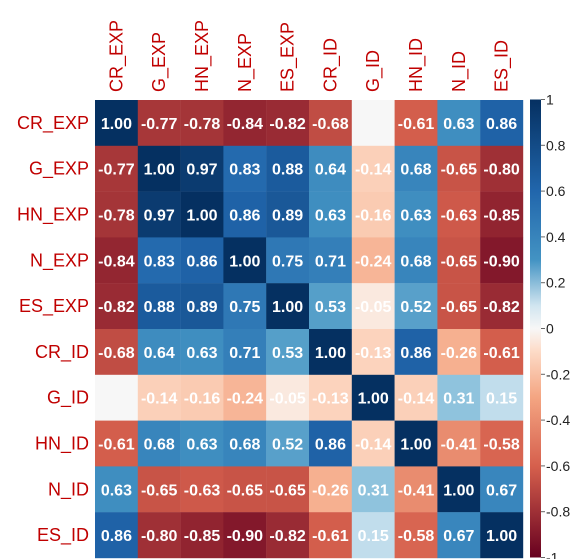 This screenshot has height=559, width=571. What do you see at coordinates (558, 512) in the screenshot?
I see `colorbar-tick-label: -0.8` at bounding box center [558, 512].